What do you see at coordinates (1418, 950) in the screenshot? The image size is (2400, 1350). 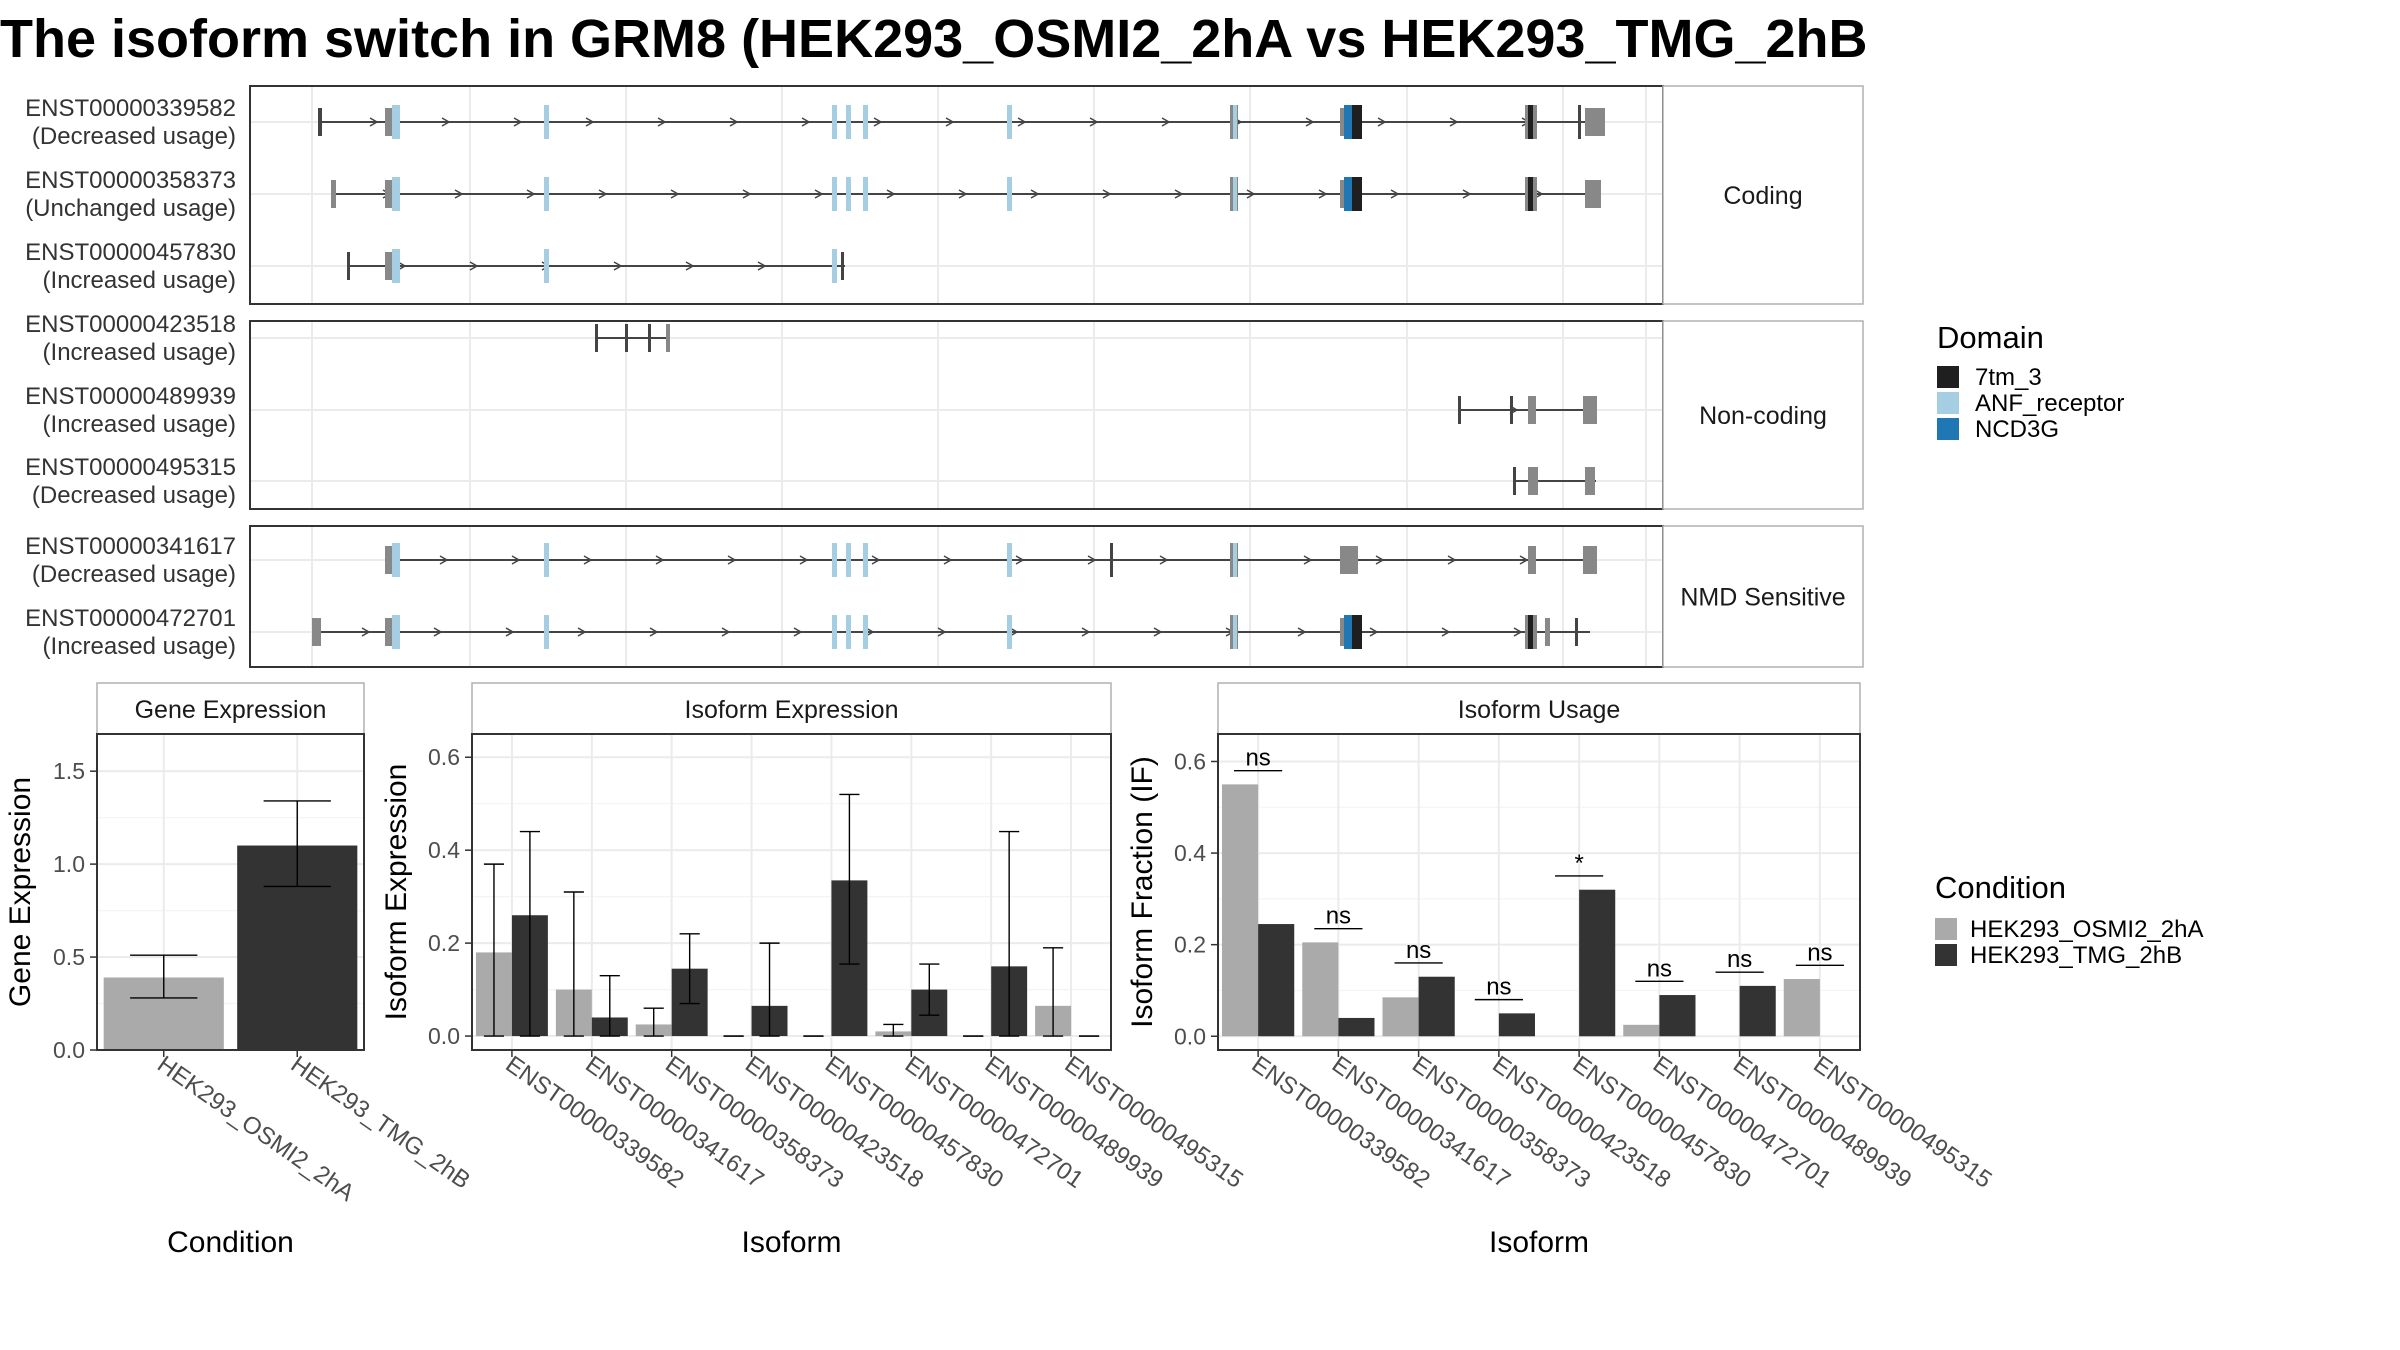 I see `significance-label: ns` at bounding box center [1418, 950].